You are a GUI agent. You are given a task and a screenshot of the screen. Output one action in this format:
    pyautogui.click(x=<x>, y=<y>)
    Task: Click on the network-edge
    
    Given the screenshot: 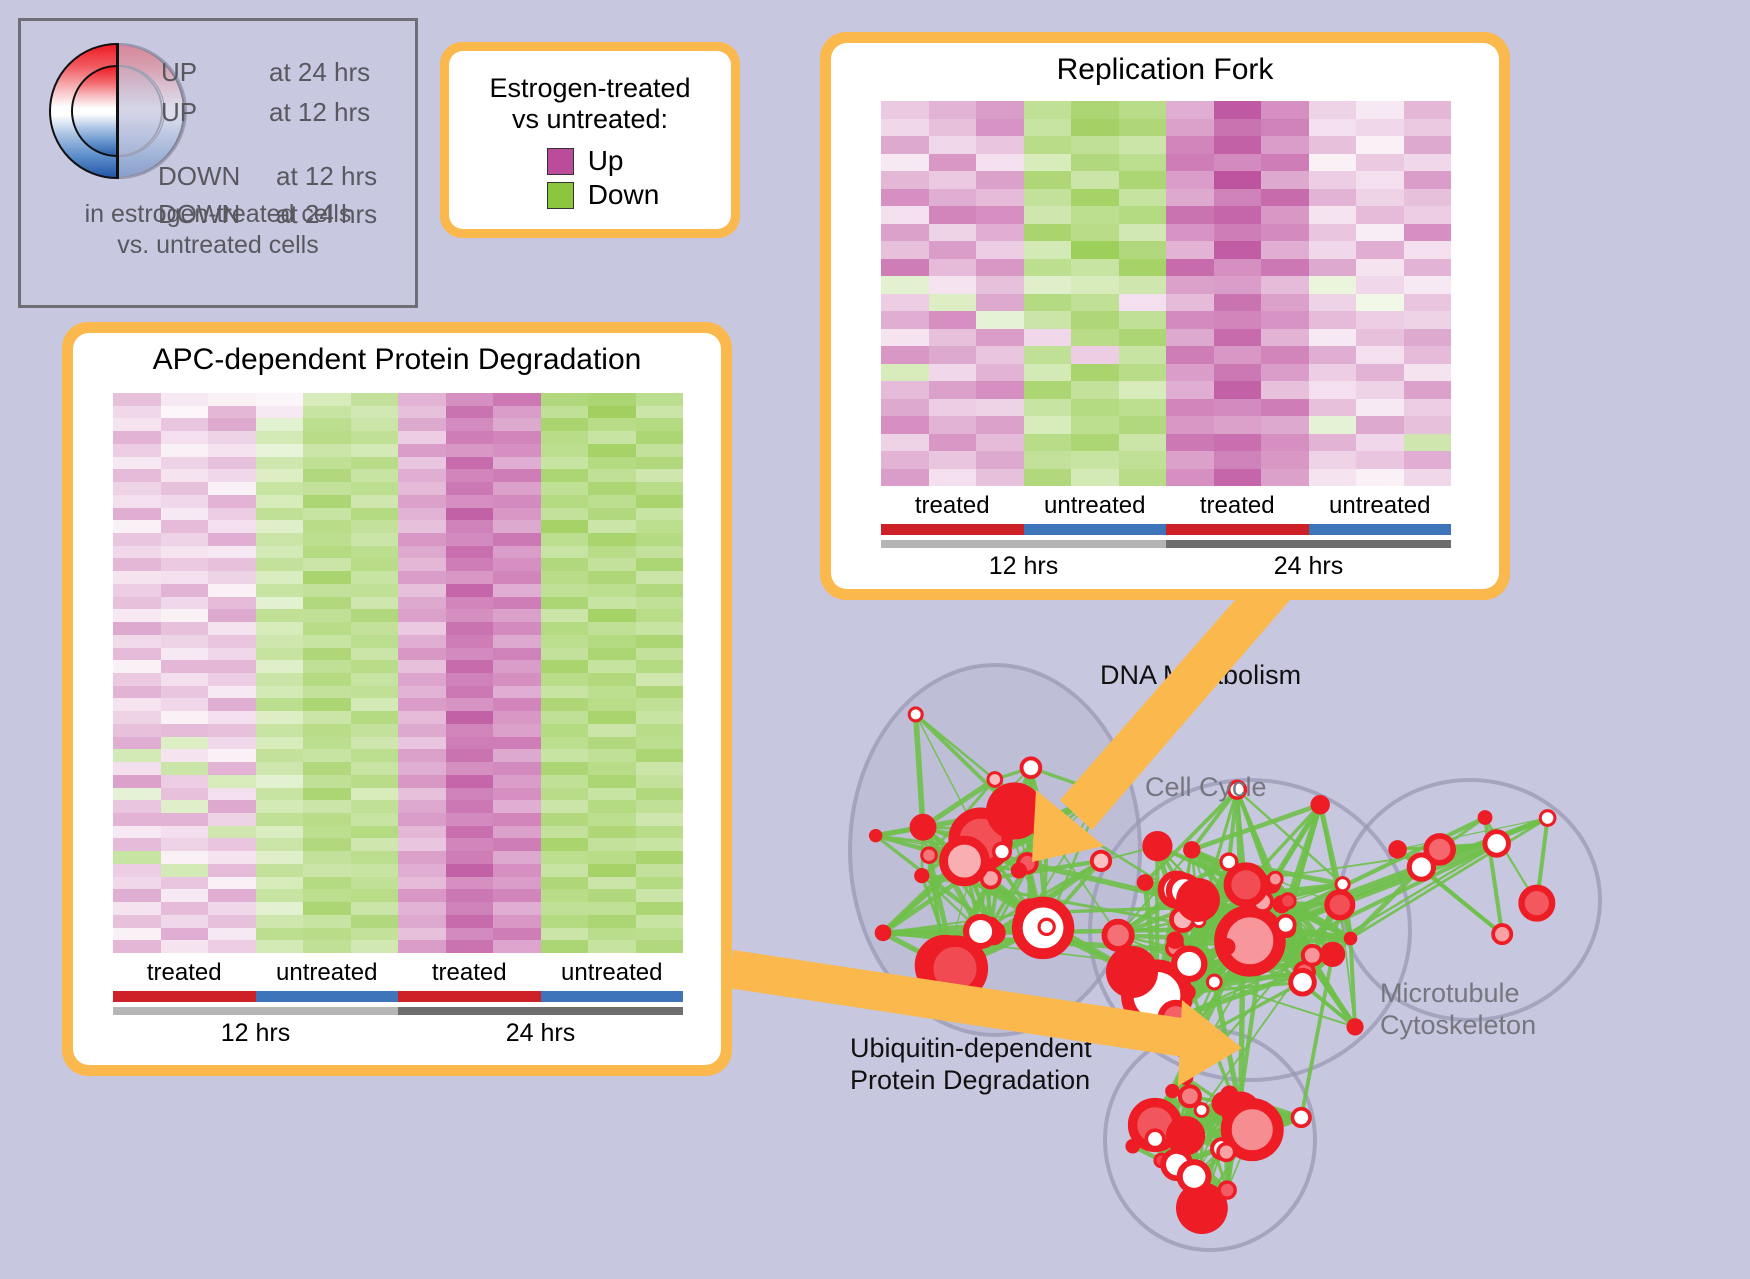 What is the action you would take?
    pyautogui.click(x=1462, y=900)
    